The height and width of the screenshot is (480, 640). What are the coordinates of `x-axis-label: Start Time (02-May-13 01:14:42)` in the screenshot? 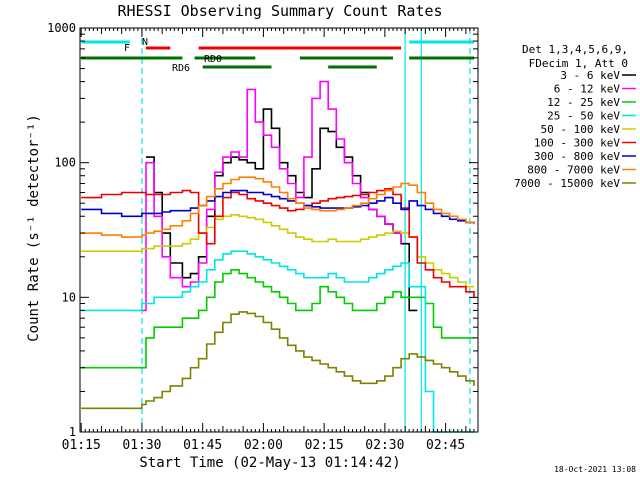 It's located at (269, 463).